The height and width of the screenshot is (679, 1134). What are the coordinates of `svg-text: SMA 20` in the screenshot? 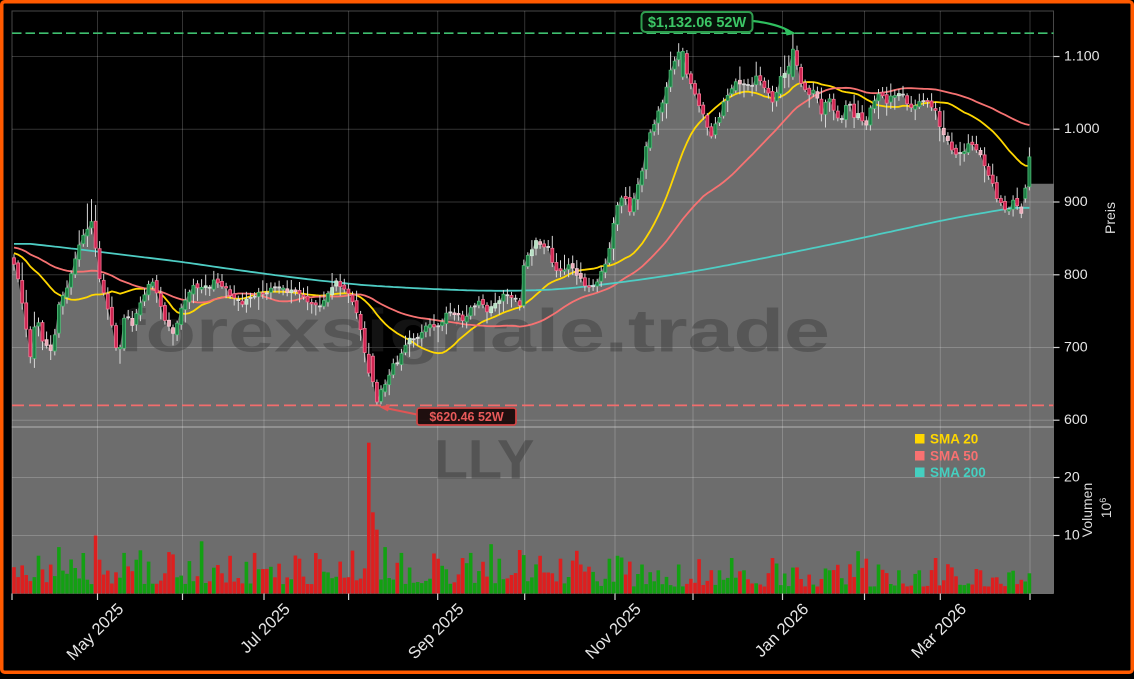 It's located at (954, 439).